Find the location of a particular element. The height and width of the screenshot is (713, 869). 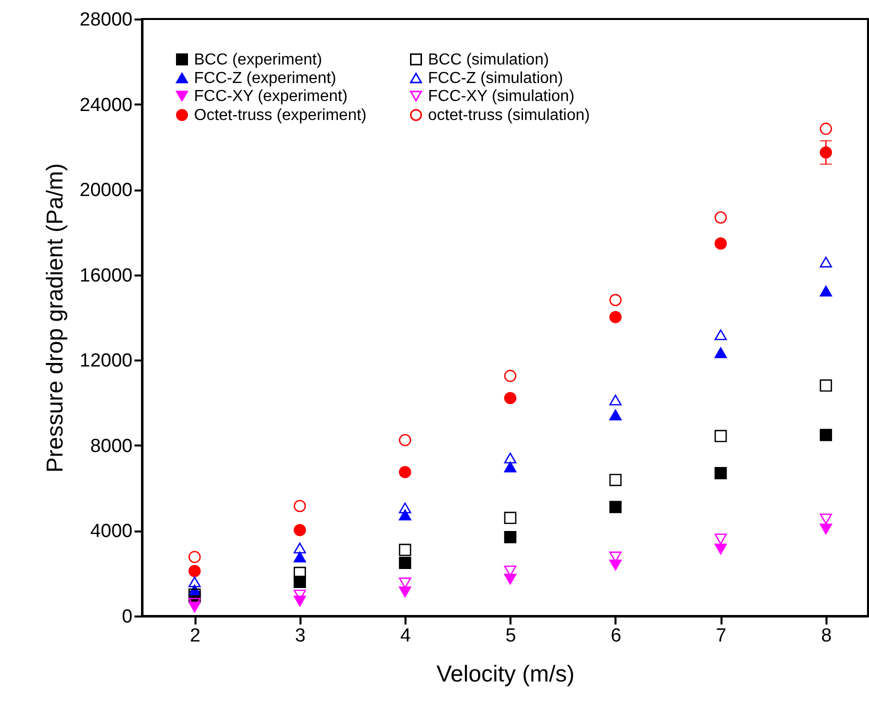

legend-label: FCC-XY (simulation) is located at coordinates (501, 96).